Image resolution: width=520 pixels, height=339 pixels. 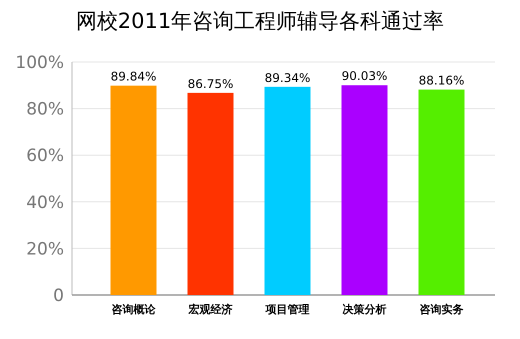 What do you see at coordinates (45, 156) in the screenshot?
I see `y-tick-label: 60%` at bounding box center [45, 156].